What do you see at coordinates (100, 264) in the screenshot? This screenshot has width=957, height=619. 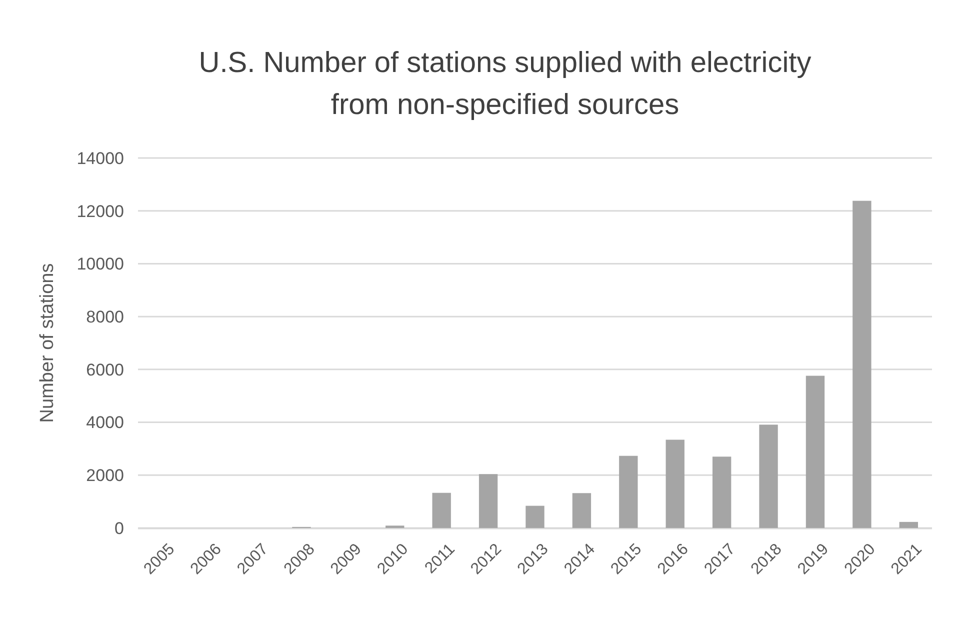 I see `y-tick-label: 10000` at bounding box center [100, 264].